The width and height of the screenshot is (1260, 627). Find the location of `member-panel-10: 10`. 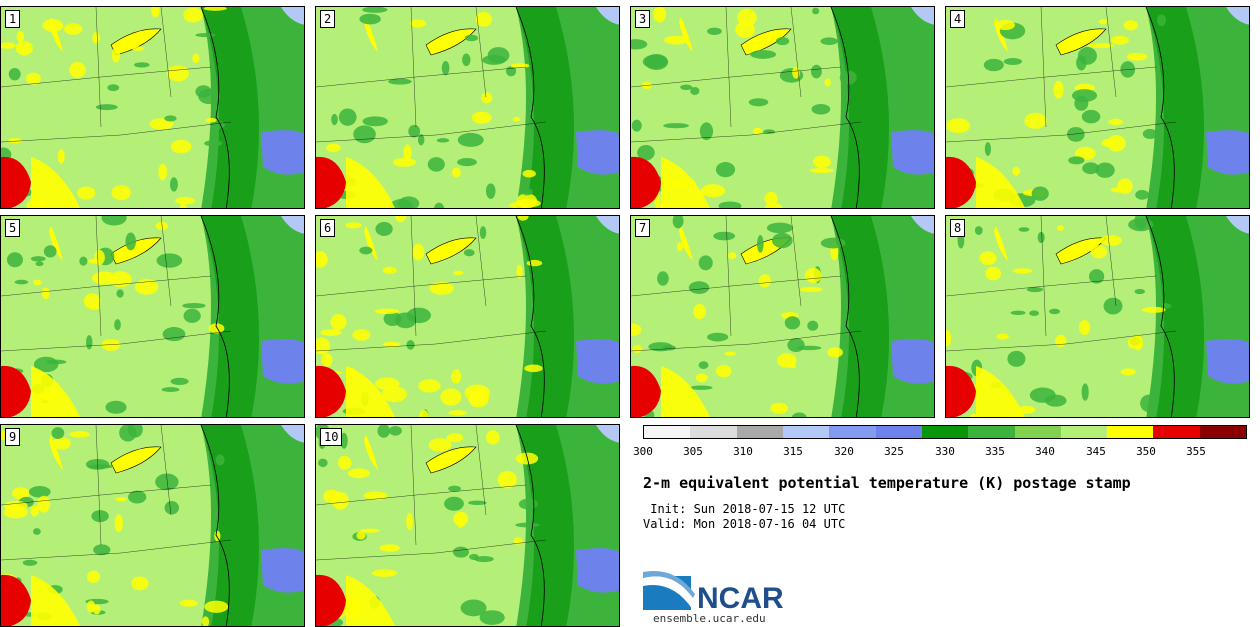

member-panel-10: 10 is located at coordinates (467, 525).